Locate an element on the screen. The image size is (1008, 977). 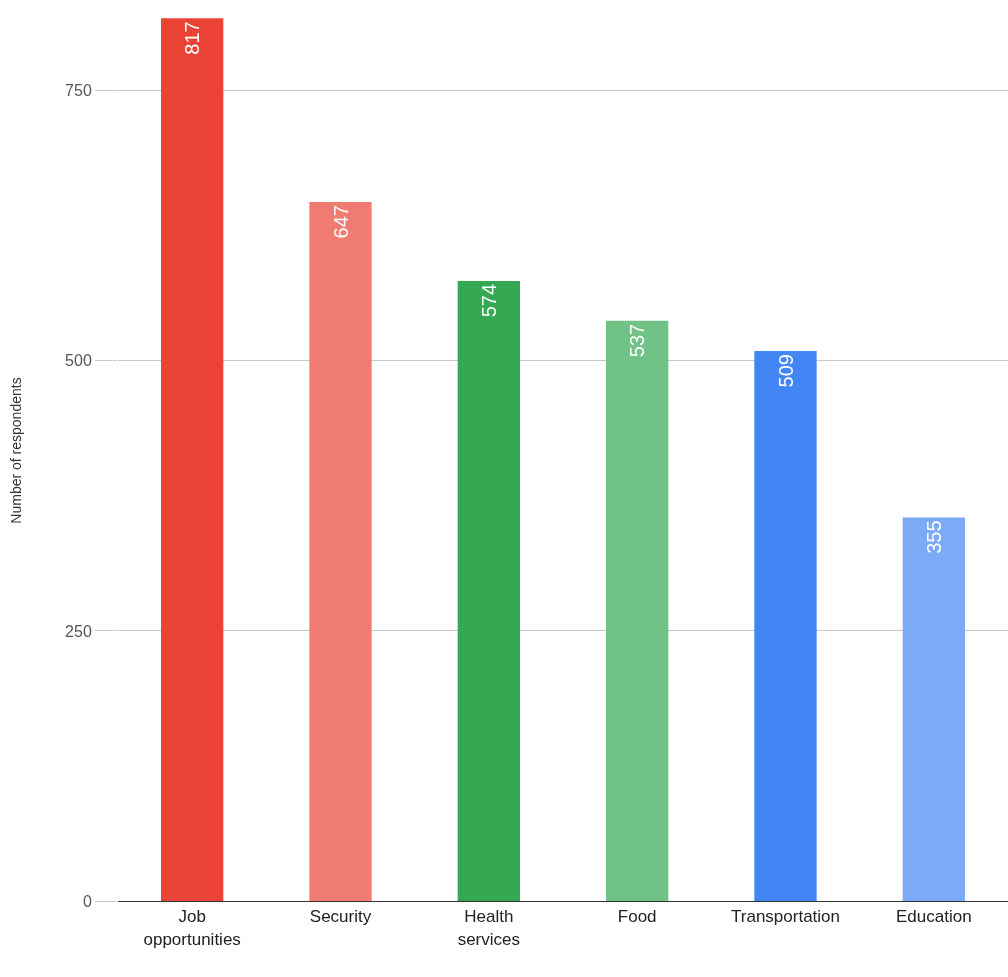
data-label: 509 is located at coordinates (785, 371).